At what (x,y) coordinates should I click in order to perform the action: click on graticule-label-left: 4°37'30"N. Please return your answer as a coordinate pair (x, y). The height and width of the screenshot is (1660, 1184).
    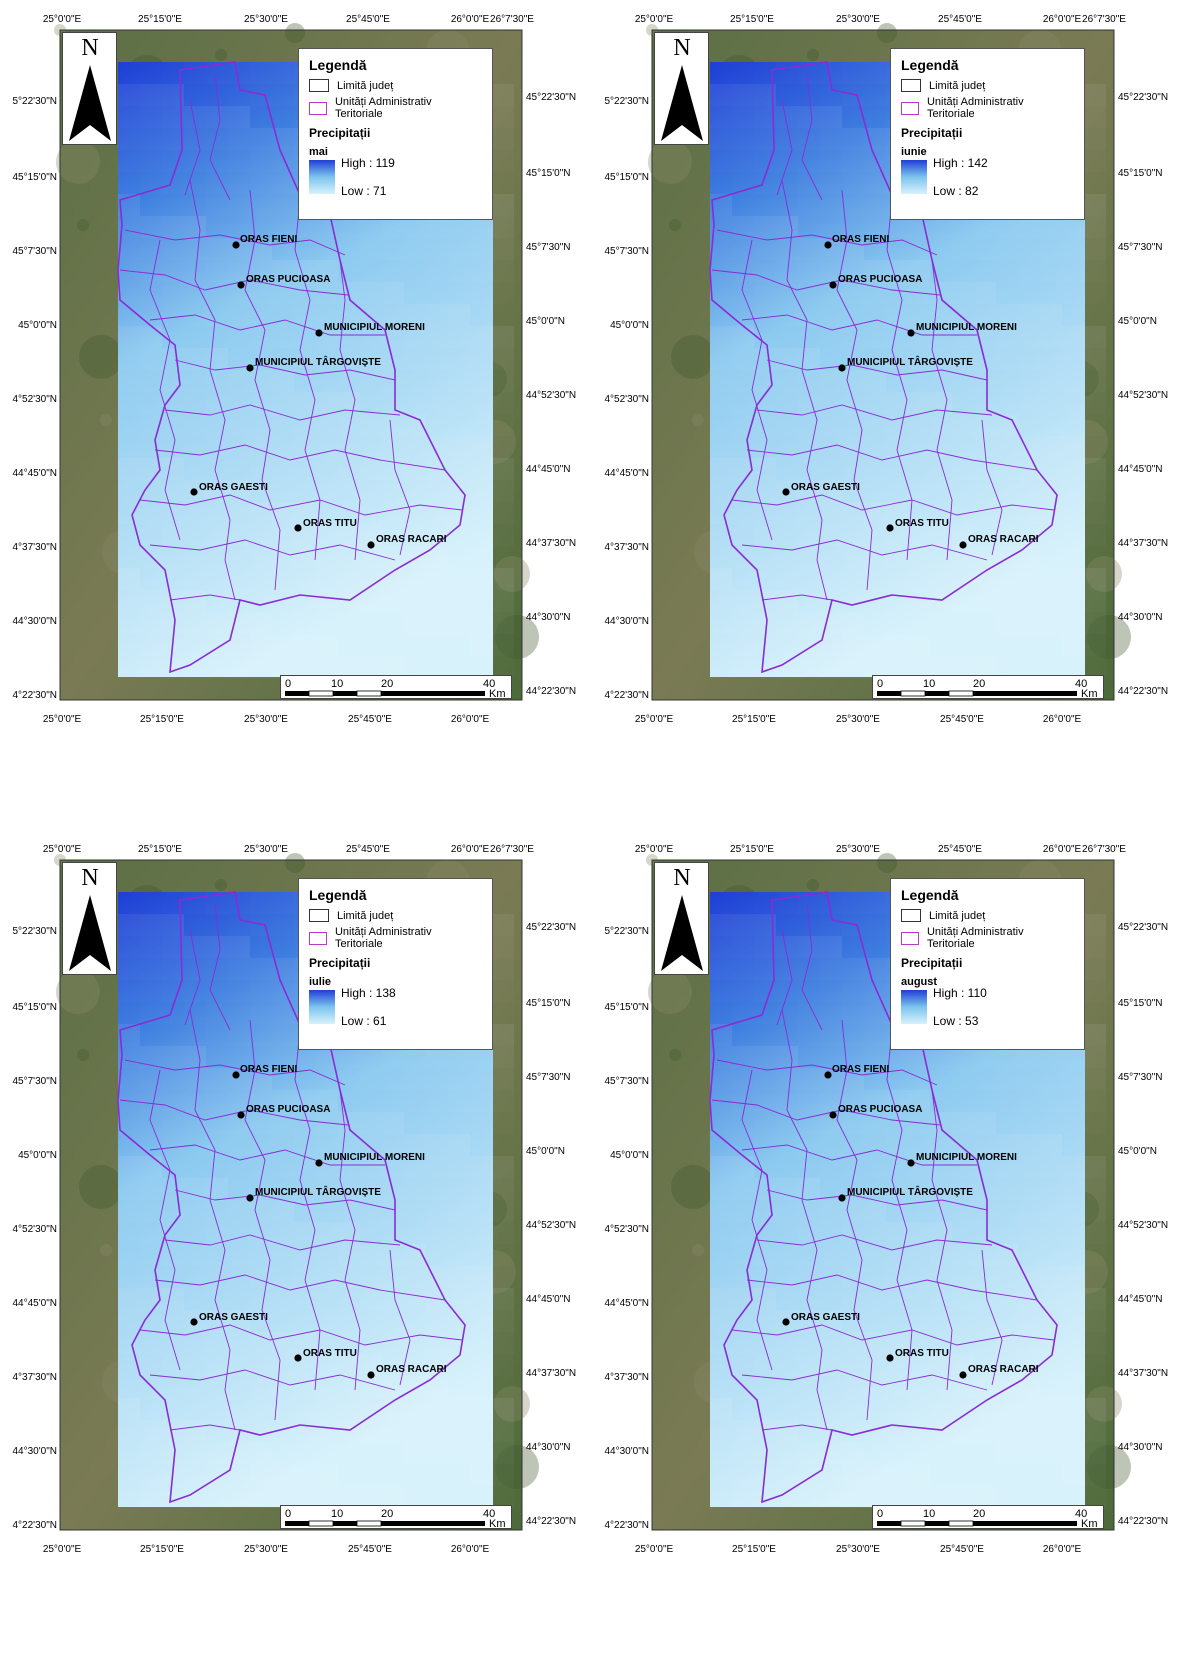
    Looking at the image, I should click on (35, 1377).